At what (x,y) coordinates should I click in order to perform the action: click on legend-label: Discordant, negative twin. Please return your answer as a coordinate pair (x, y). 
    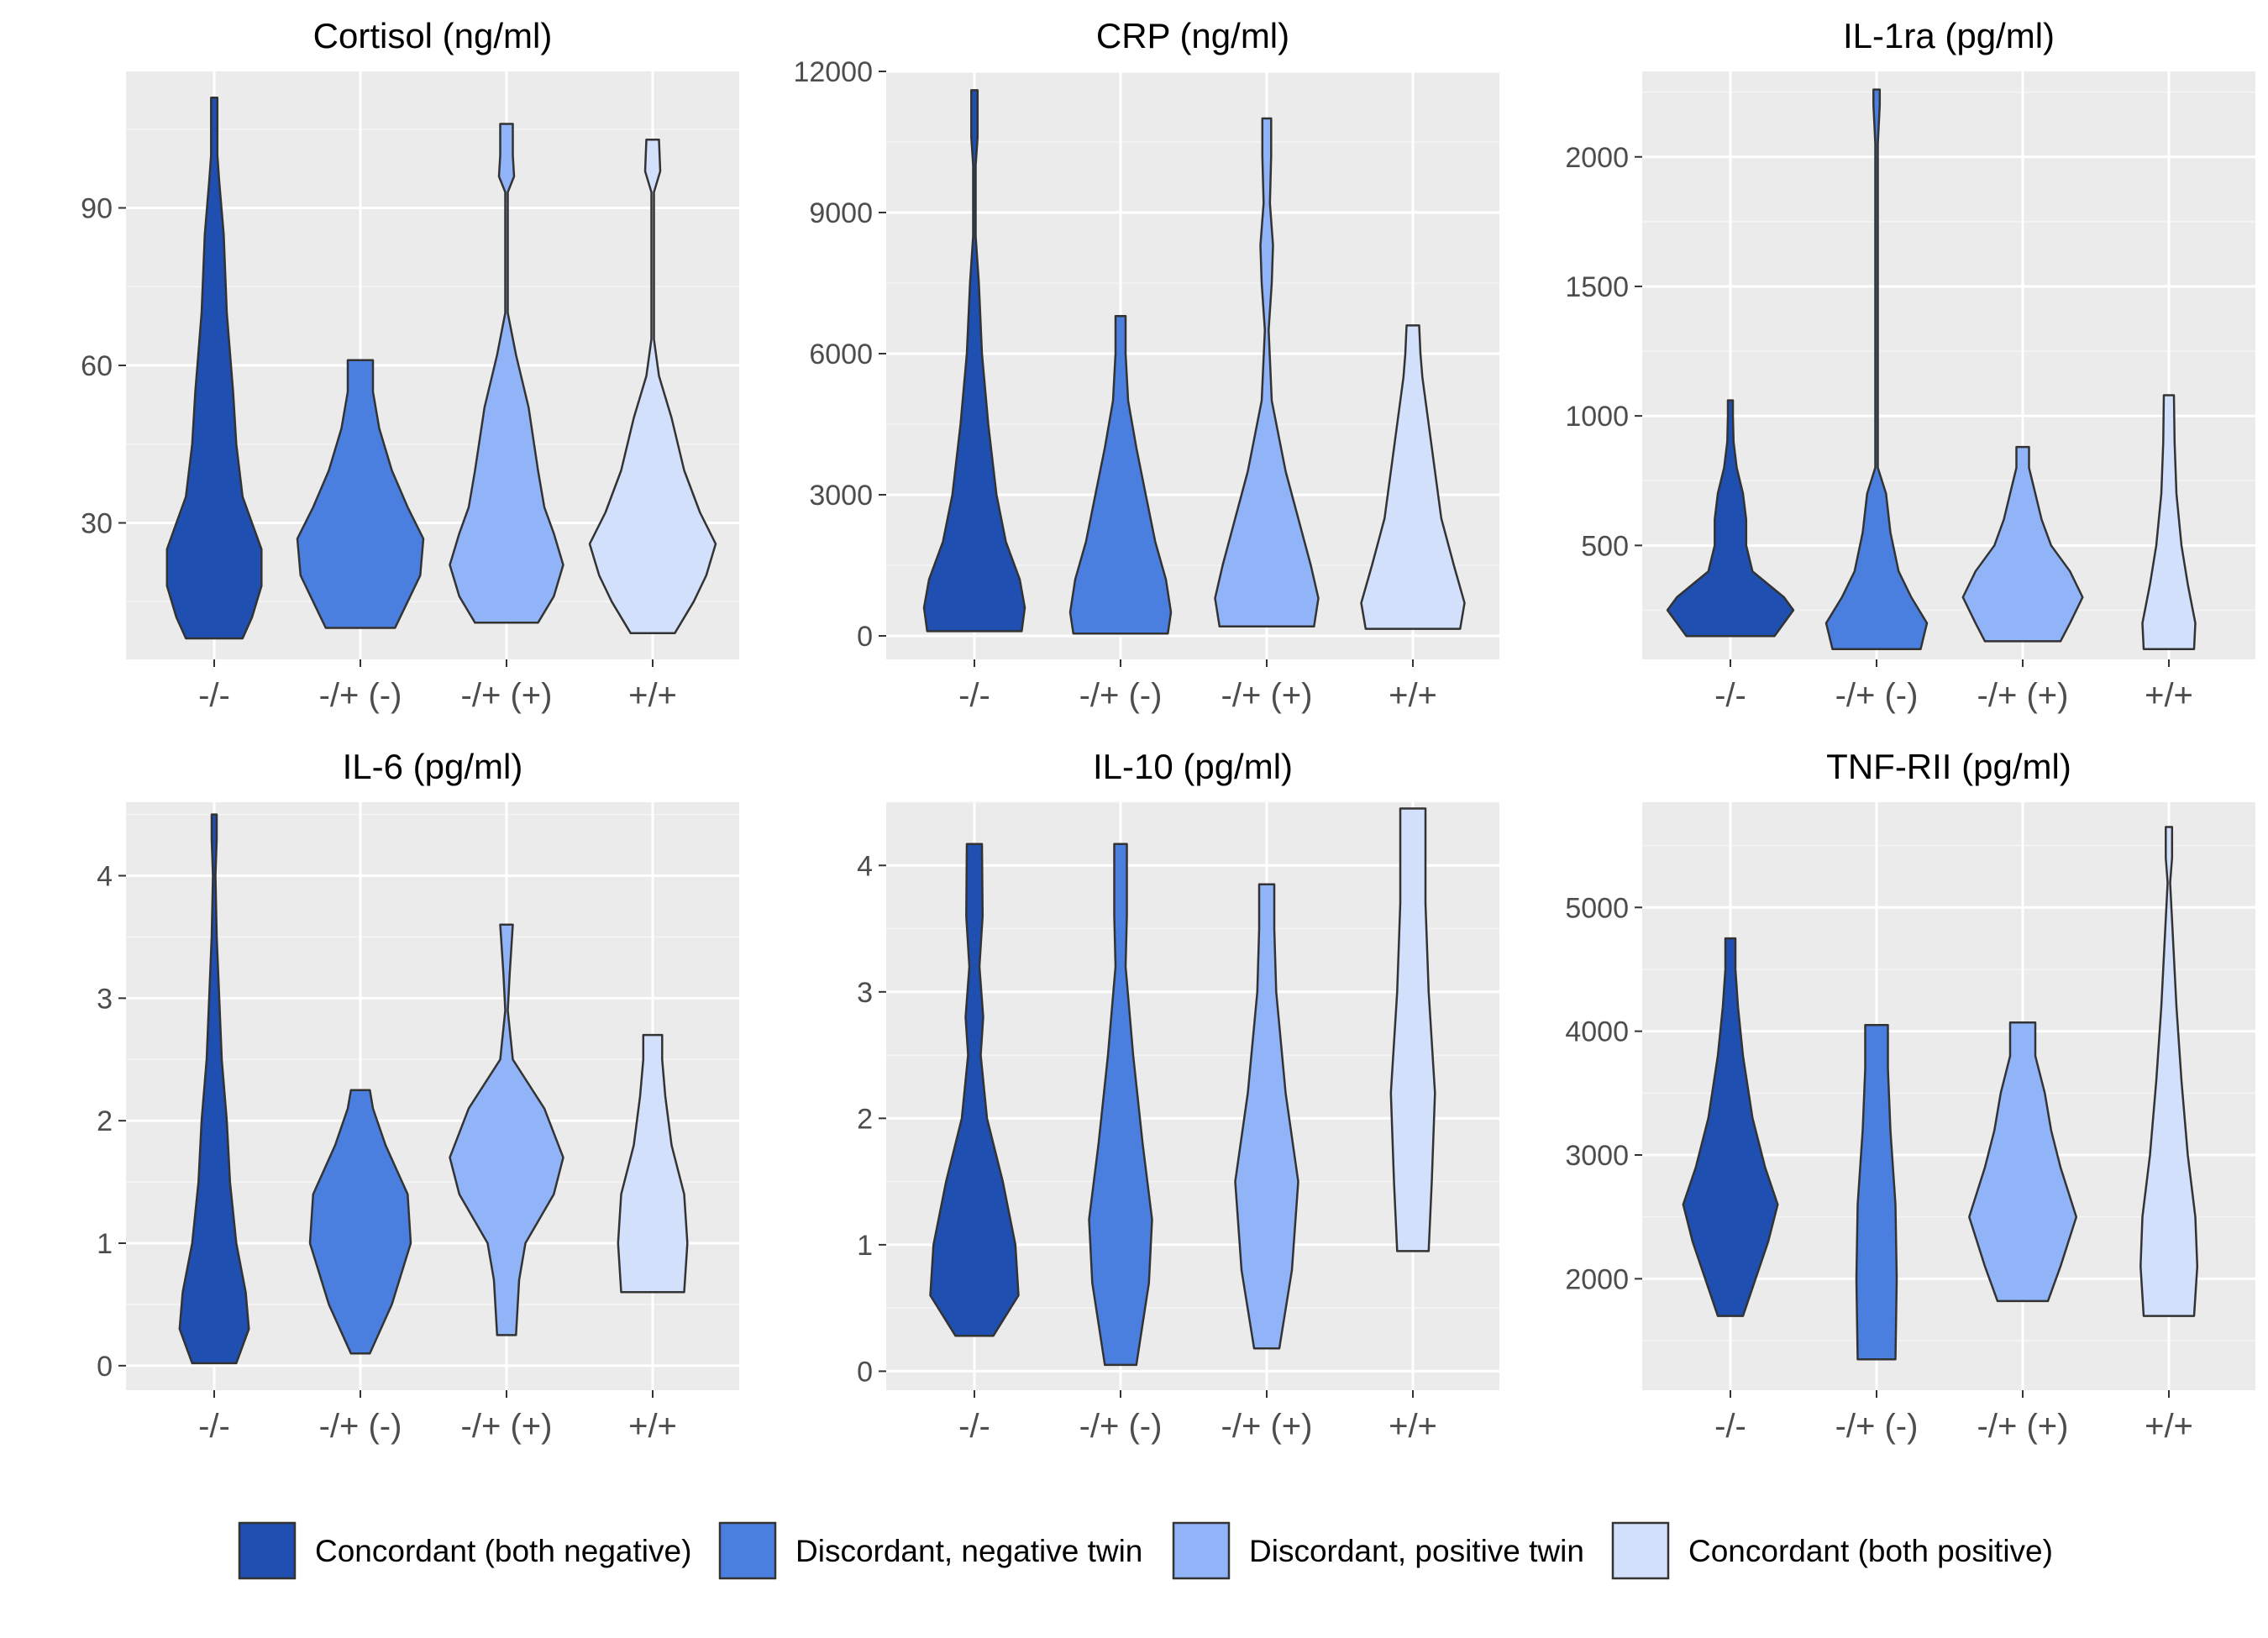
    Looking at the image, I should click on (968, 1551).